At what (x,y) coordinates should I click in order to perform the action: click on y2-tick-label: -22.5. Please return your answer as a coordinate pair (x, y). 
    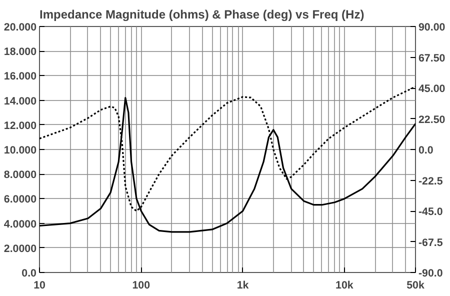
    Looking at the image, I should click on (430, 181).